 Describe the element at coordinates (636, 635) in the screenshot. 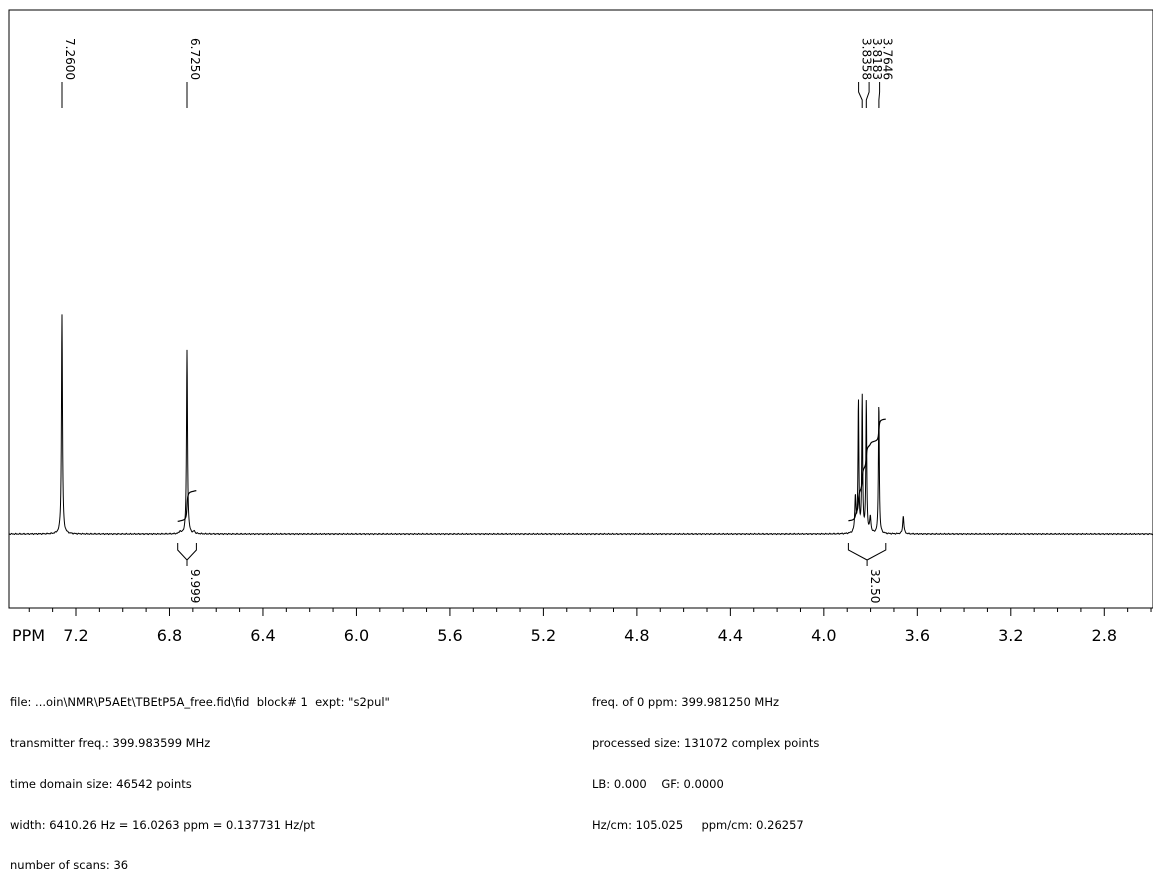

I see `x-tick-label: 4.8` at that location.